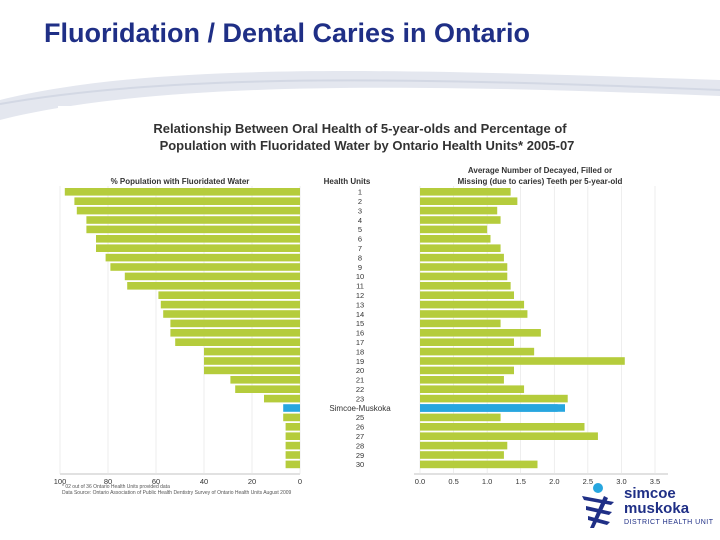  Describe the element at coordinates (347, 181) in the screenshot. I see `category-header: Health Units` at that location.